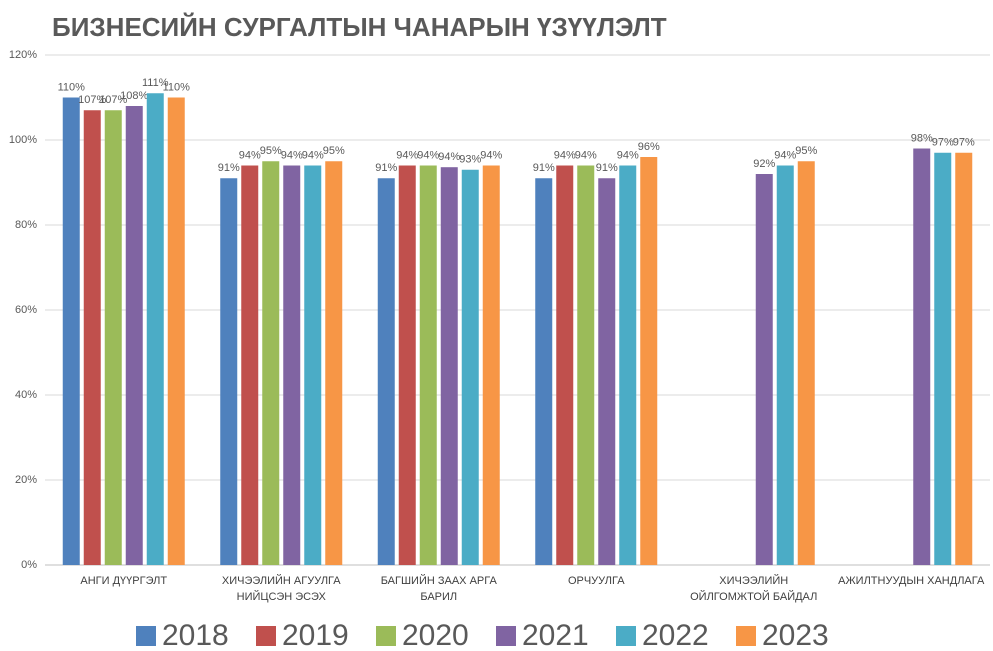 The height and width of the screenshot is (651, 993). I want to click on legend-label: 2019, so click(315, 635).